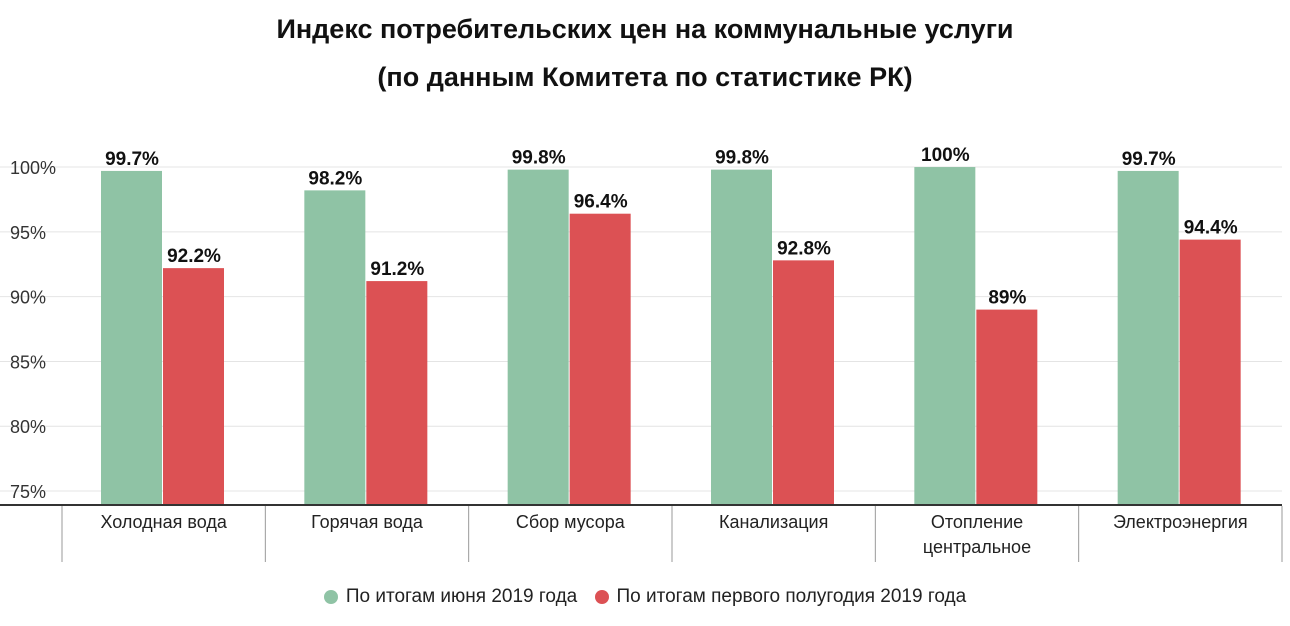 The image size is (1290, 626). What do you see at coordinates (773, 522) in the screenshot?
I see `x-category-label: Канализация` at bounding box center [773, 522].